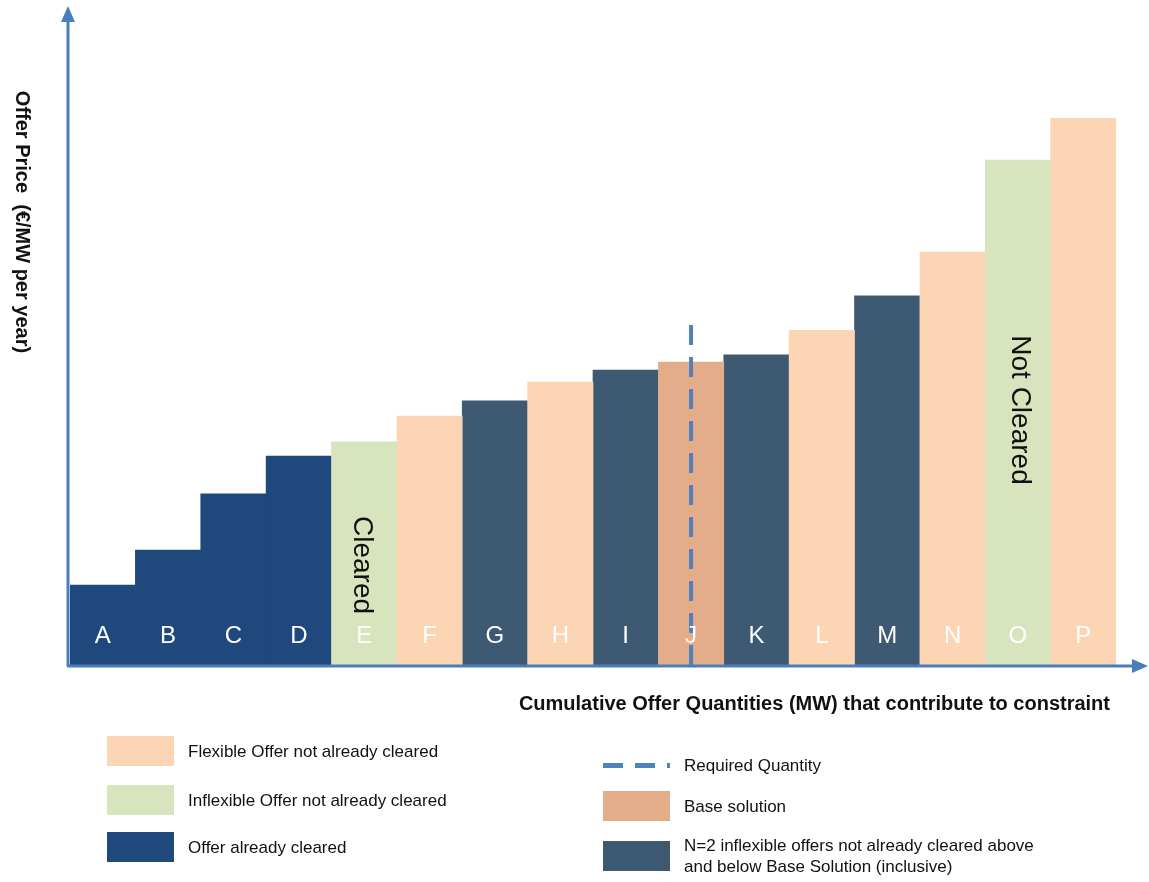 Image resolution: width=1149 pixels, height=882 pixels. Describe the element at coordinates (429, 634) in the screenshot. I see `x-tick-label: F` at that location.